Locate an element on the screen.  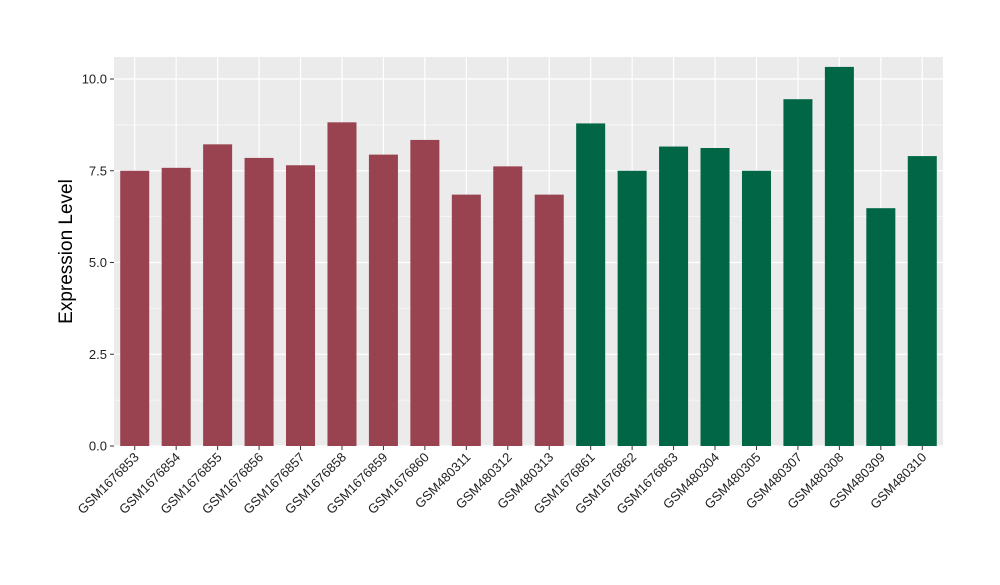
y-tick-label: 2.5 is located at coordinates (98, 354).